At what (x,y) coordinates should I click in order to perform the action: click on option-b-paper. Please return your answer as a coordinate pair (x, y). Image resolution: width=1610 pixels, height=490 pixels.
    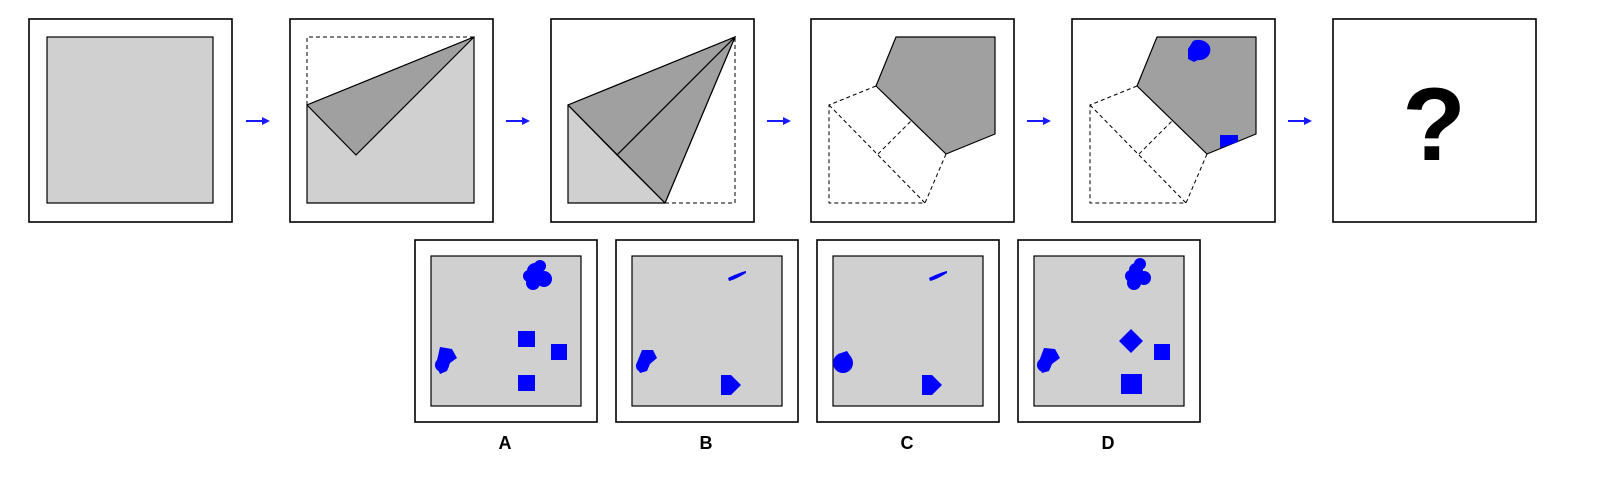
    Looking at the image, I should click on (707, 331).